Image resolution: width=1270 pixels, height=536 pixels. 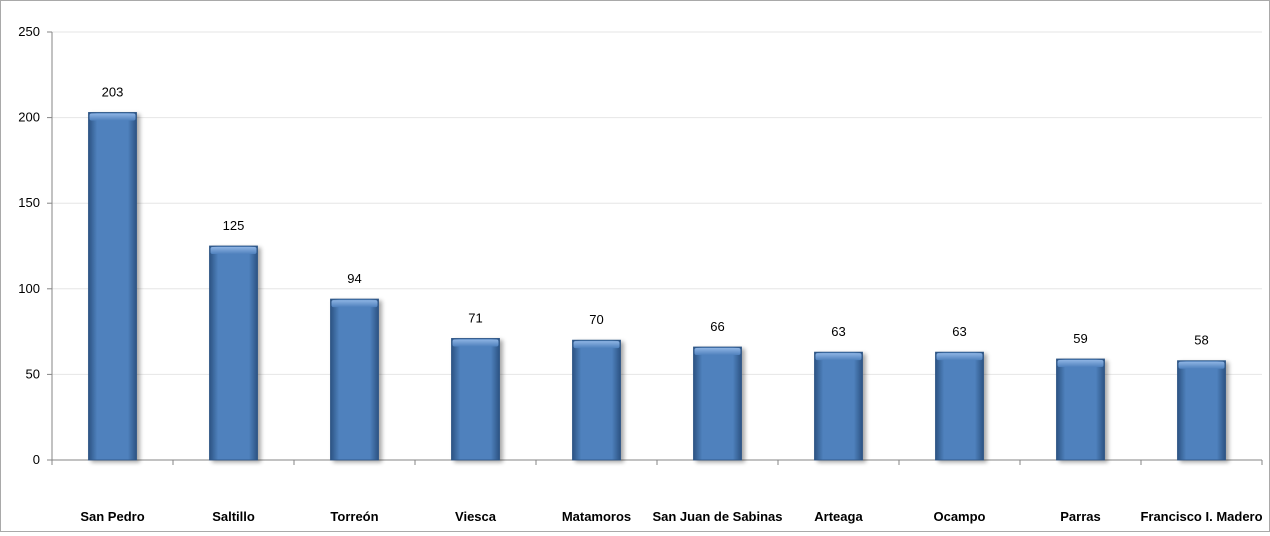 I want to click on y-tick-label: 250, so click(x=29, y=31).